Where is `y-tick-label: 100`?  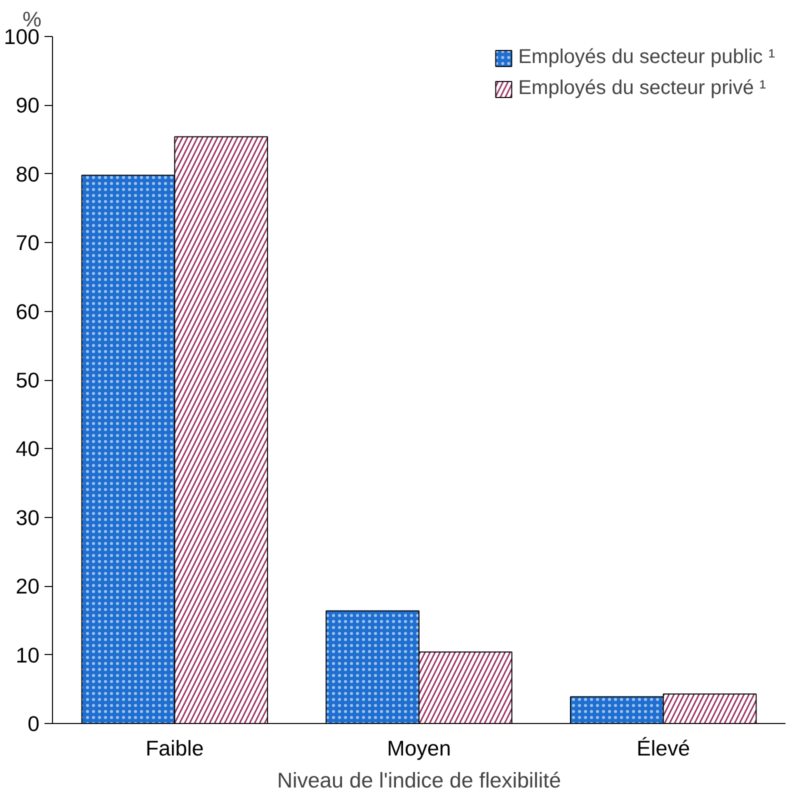 y-tick-label: 100 is located at coordinates (22, 37).